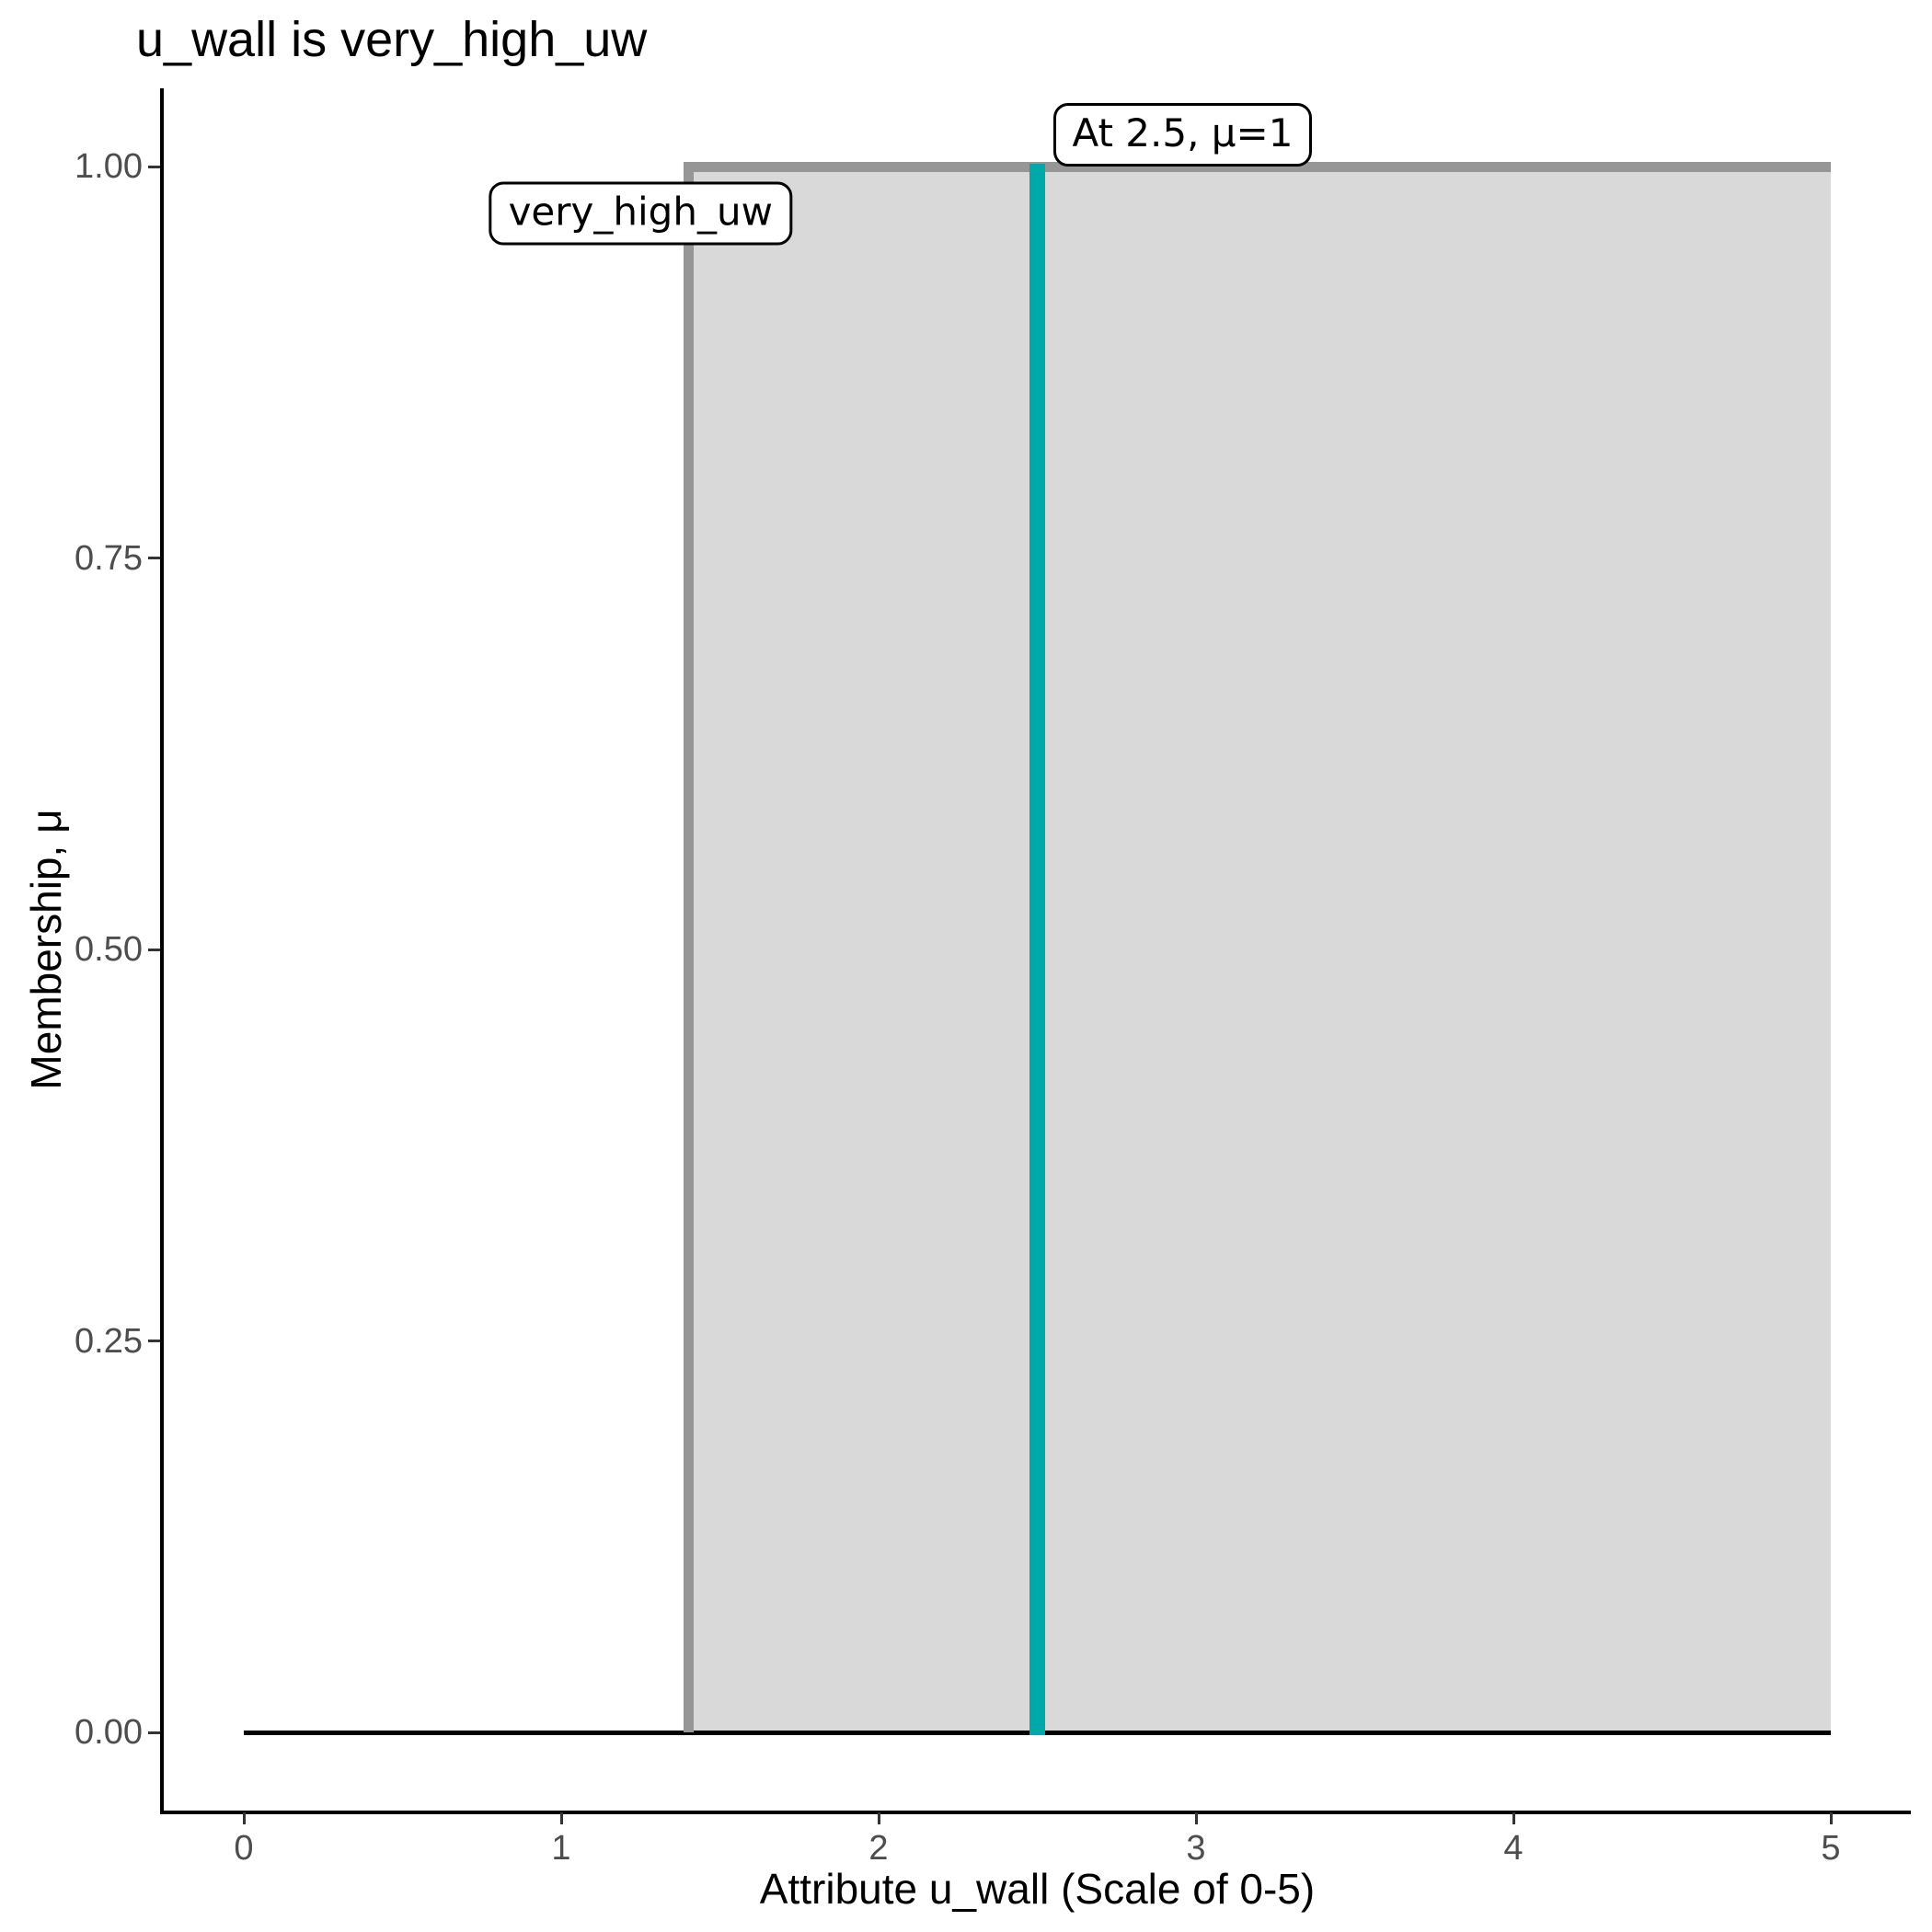  What do you see at coordinates (46, 949) in the screenshot?
I see `y-axis-title: Membership, μ` at bounding box center [46, 949].